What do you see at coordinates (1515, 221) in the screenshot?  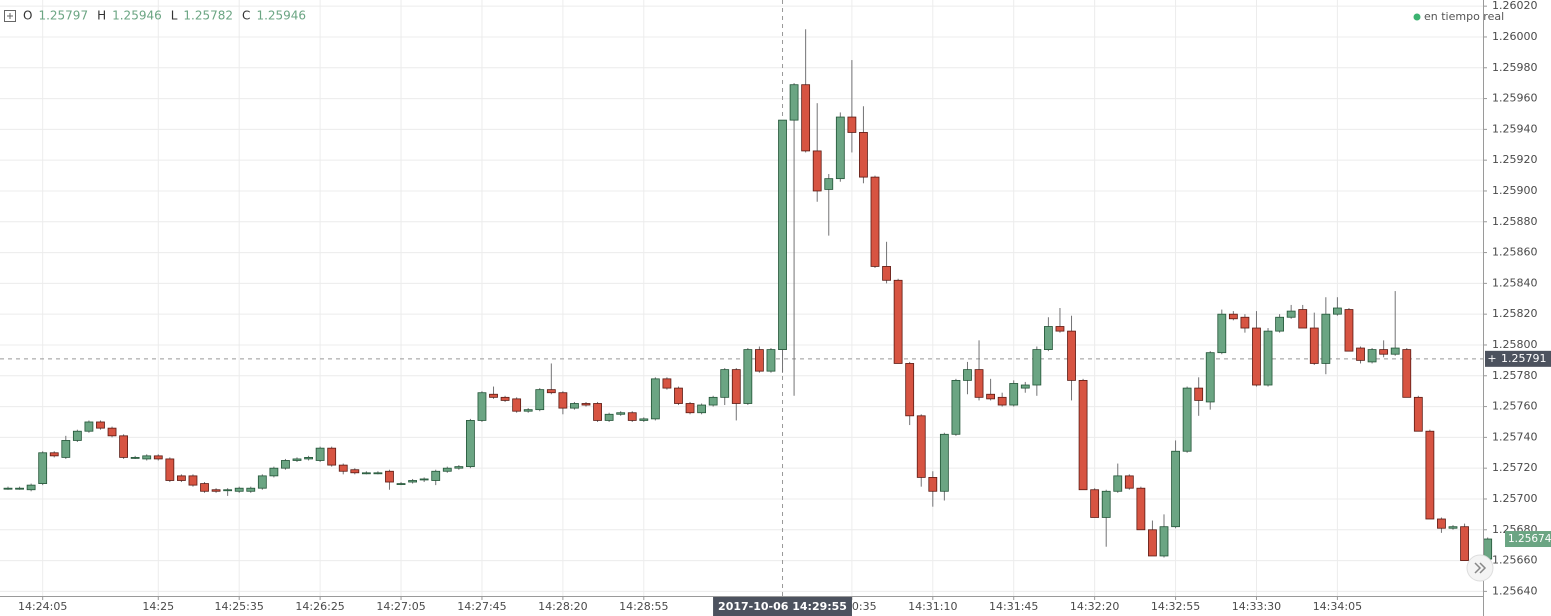 I see `y-tick-label: 1.25880` at bounding box center [1515, 221].